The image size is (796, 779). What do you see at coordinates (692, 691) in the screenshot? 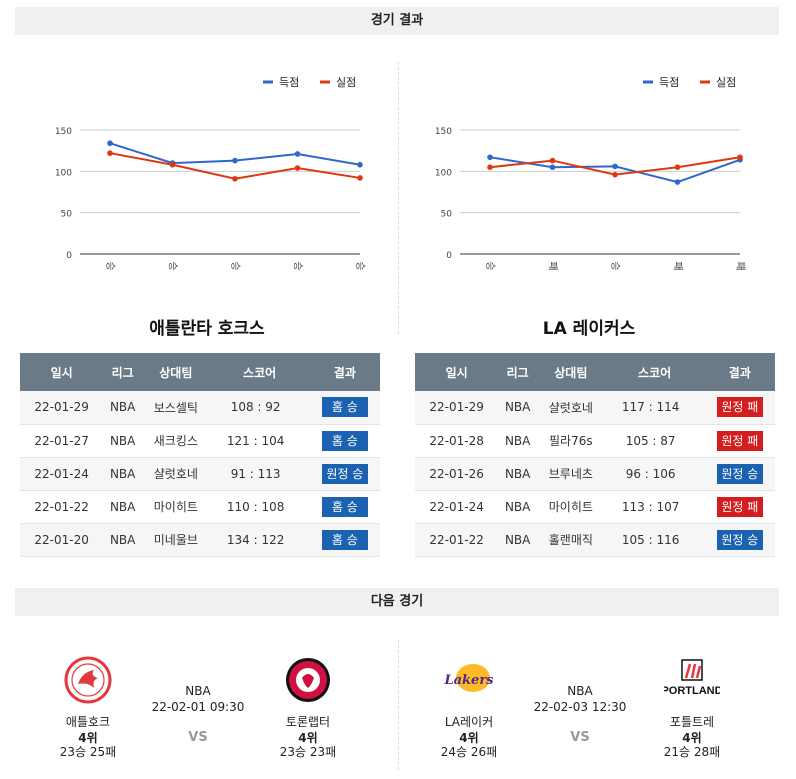
I see `blazers-logo-text: PORTLAND` at bounding box center [692, 691].